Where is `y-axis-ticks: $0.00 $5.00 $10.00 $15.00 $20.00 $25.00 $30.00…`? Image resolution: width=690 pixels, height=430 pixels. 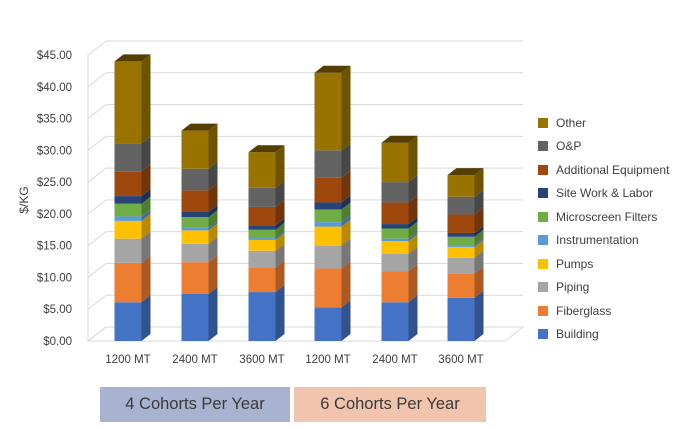 y-axis-ticks: $0.00 $5.00 $10.00 $15.00 $20.00 $25.00 $30.00… is located at coordinates (54, 199).